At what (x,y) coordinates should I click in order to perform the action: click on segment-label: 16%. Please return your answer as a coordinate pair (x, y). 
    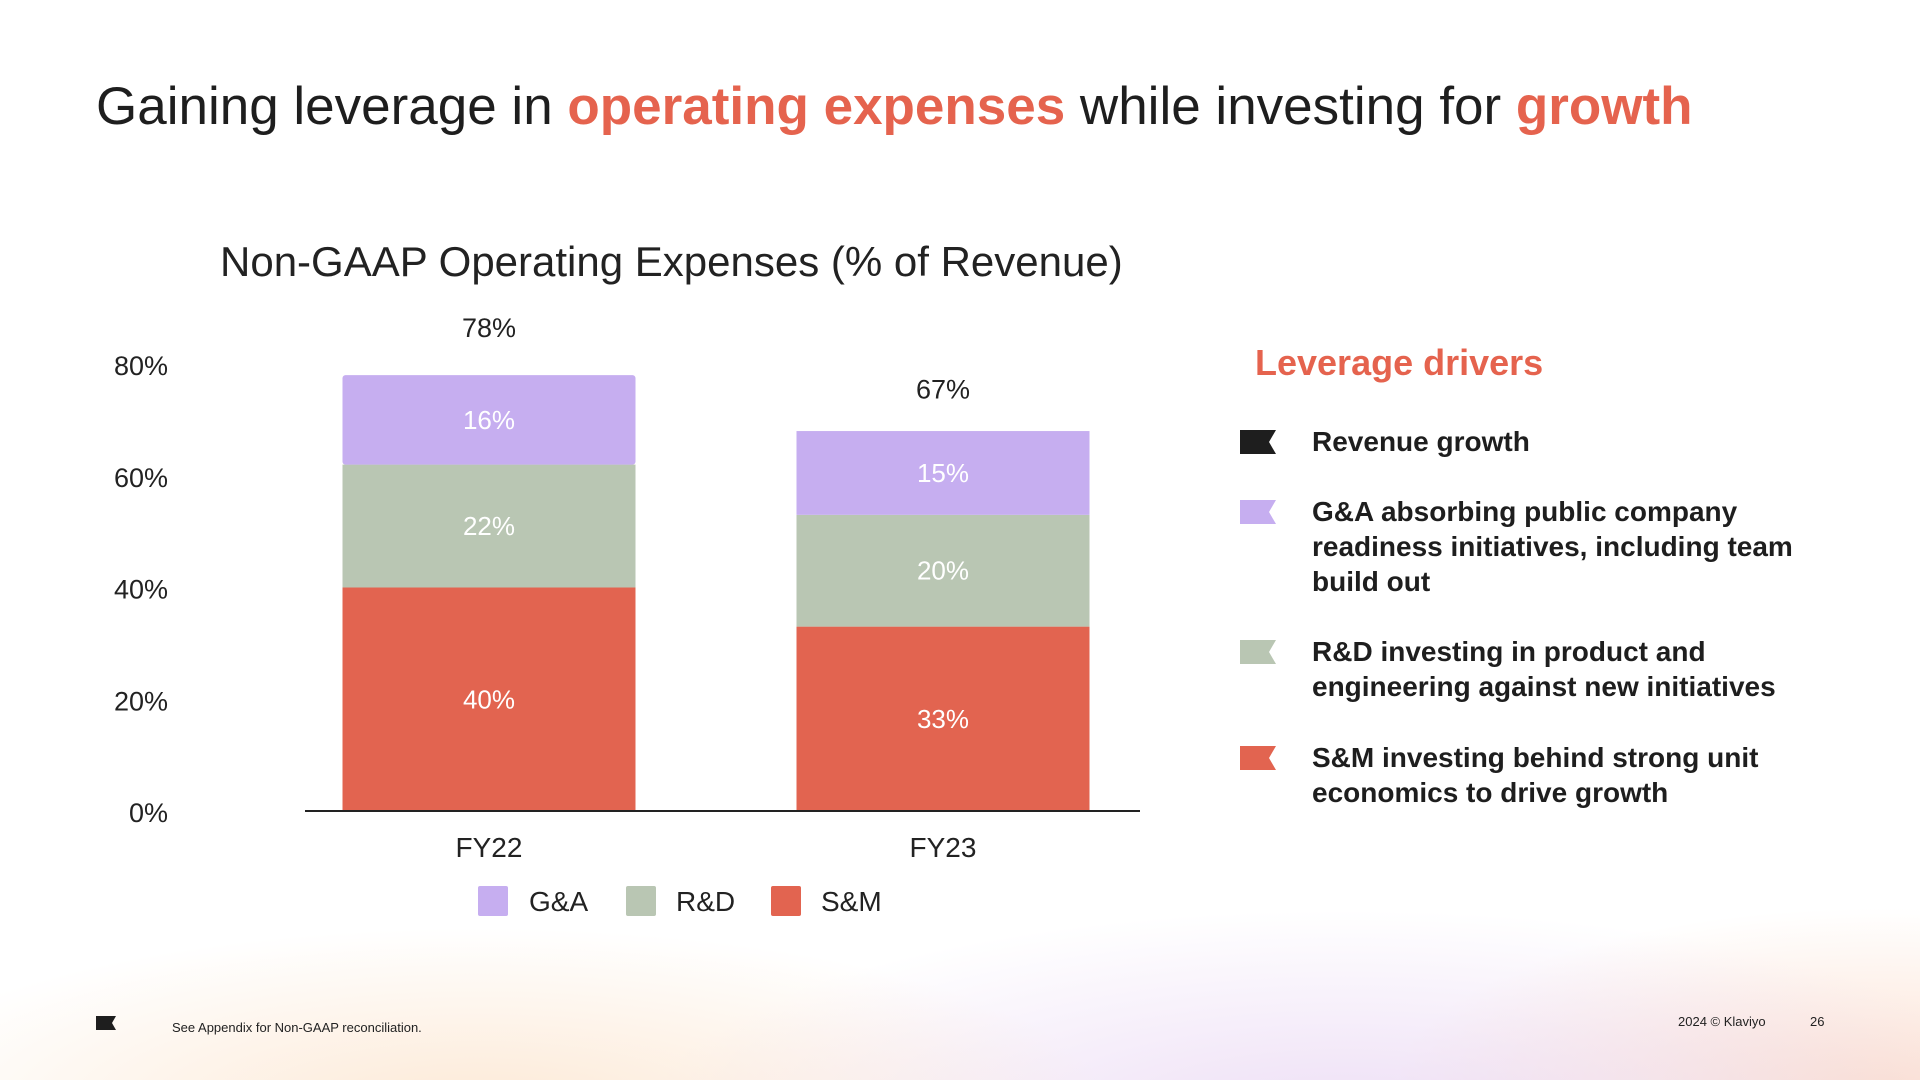
    Looking at the image, I should click on (489, 420).